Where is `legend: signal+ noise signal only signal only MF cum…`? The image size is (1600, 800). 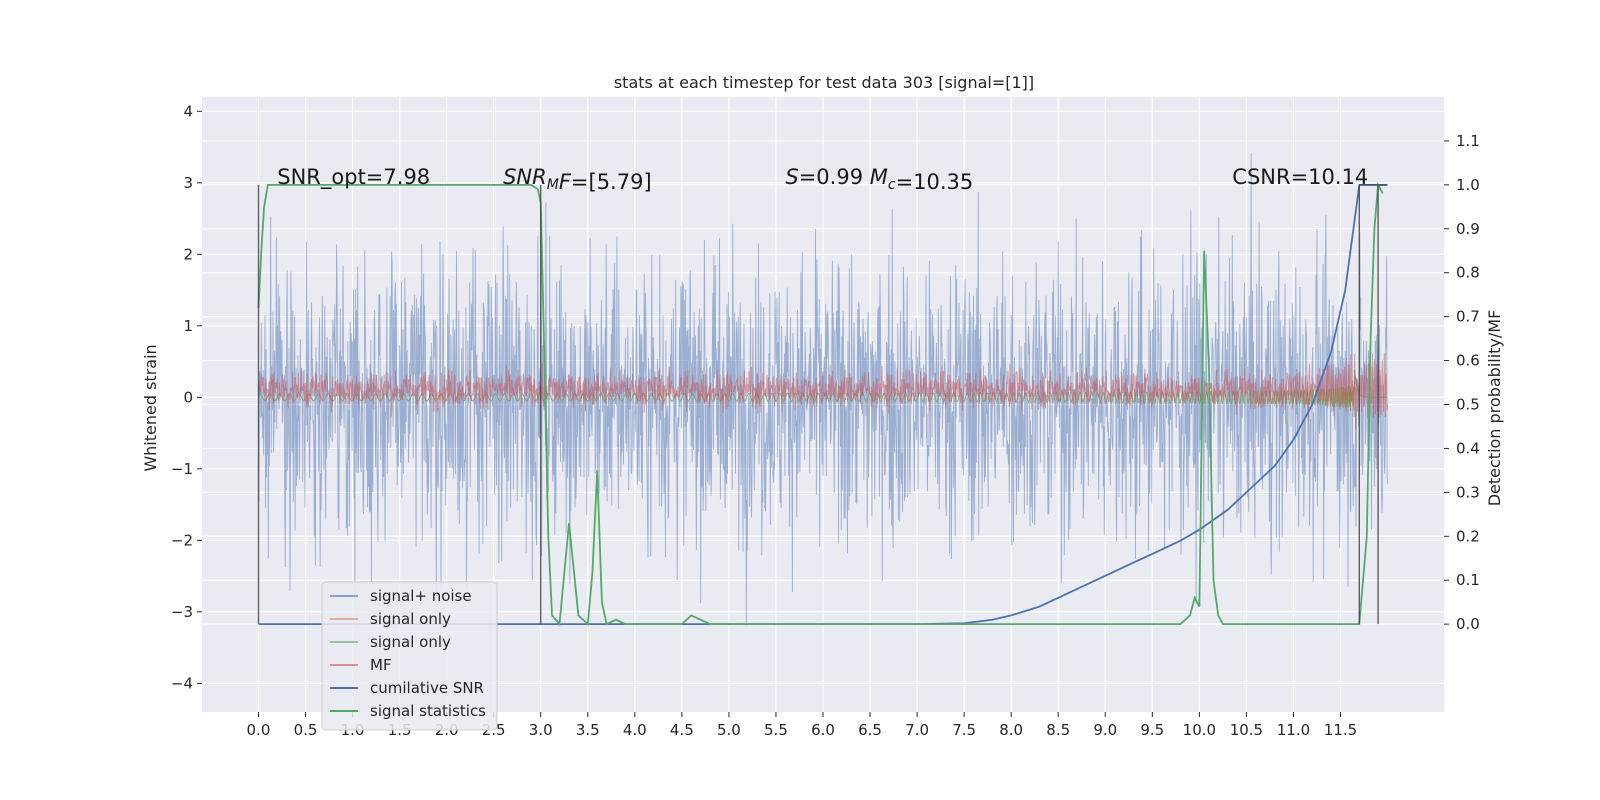
legend: signal+ noise signal only signal only MF cum… is located at coordinates (409, 656).